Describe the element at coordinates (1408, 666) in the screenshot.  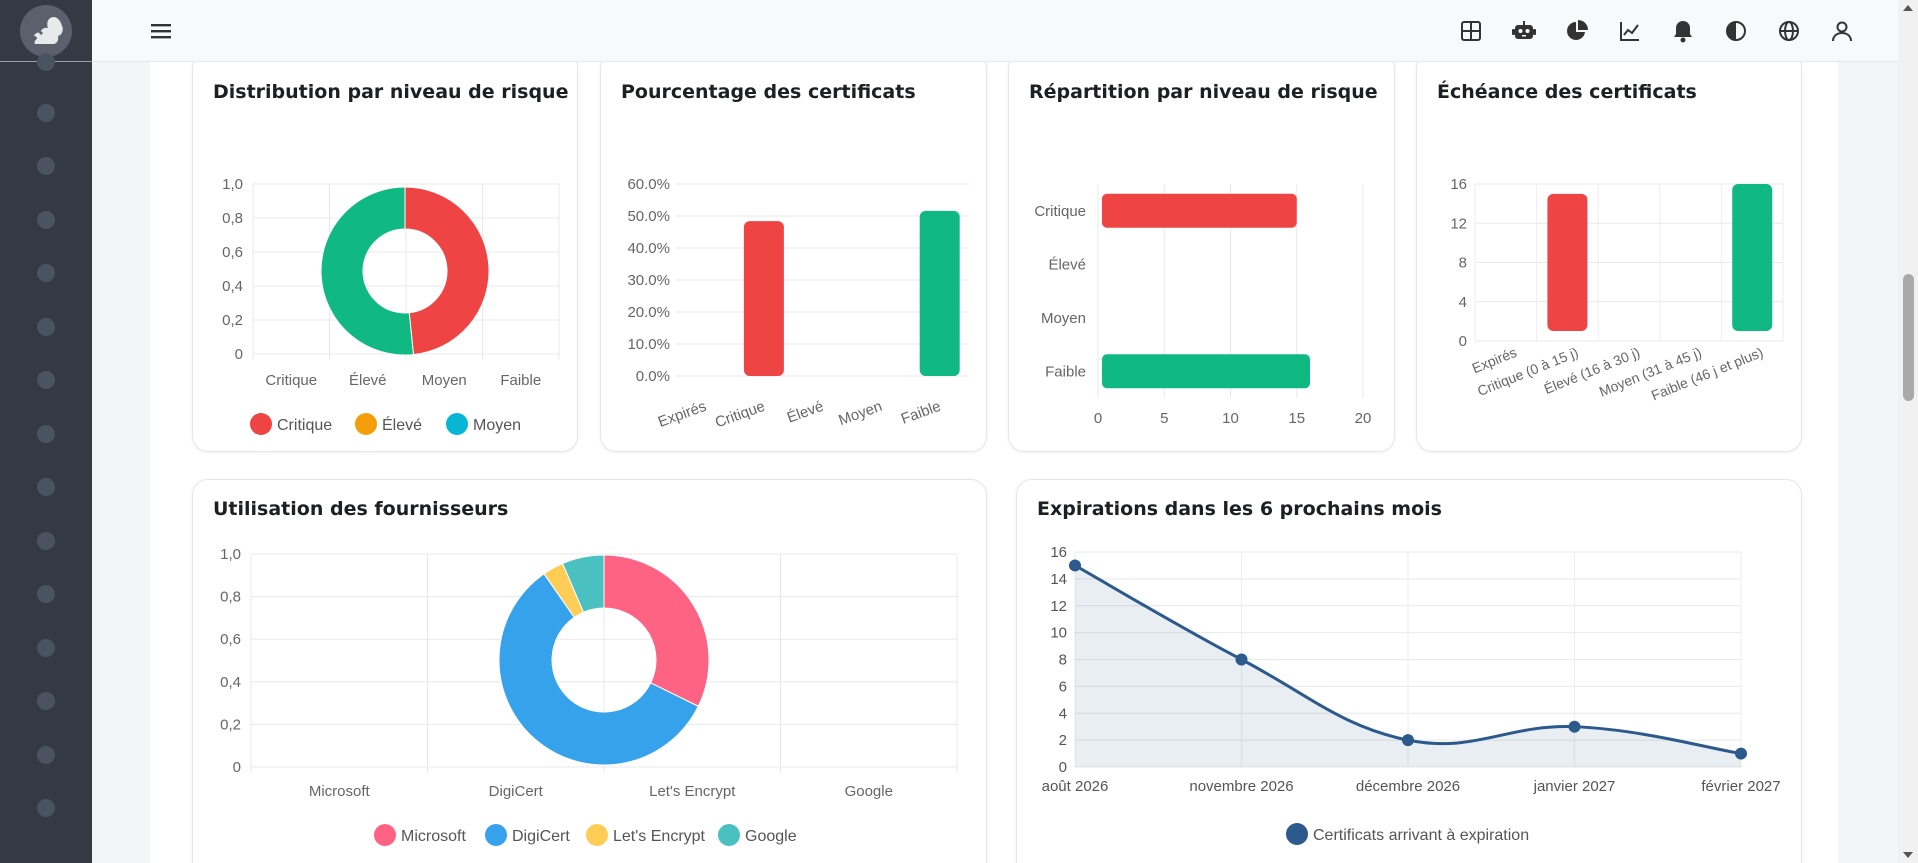
I see `area-fill` at that location.